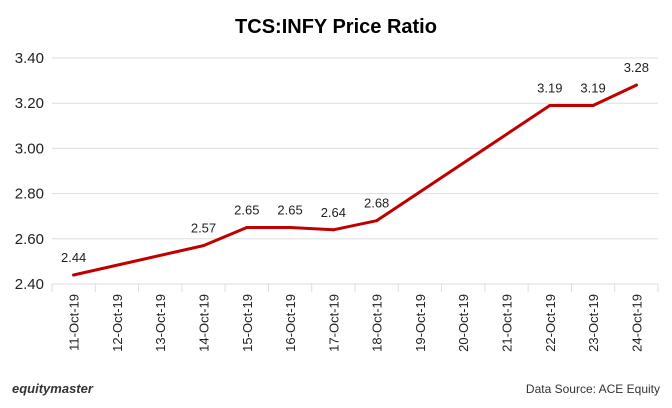 The image size is (672, 408). What do you see at coordinates (74, 322) in the screenshot?
I see `x-tick-label: 11-Oct-19` at bounding box center [74, 322].